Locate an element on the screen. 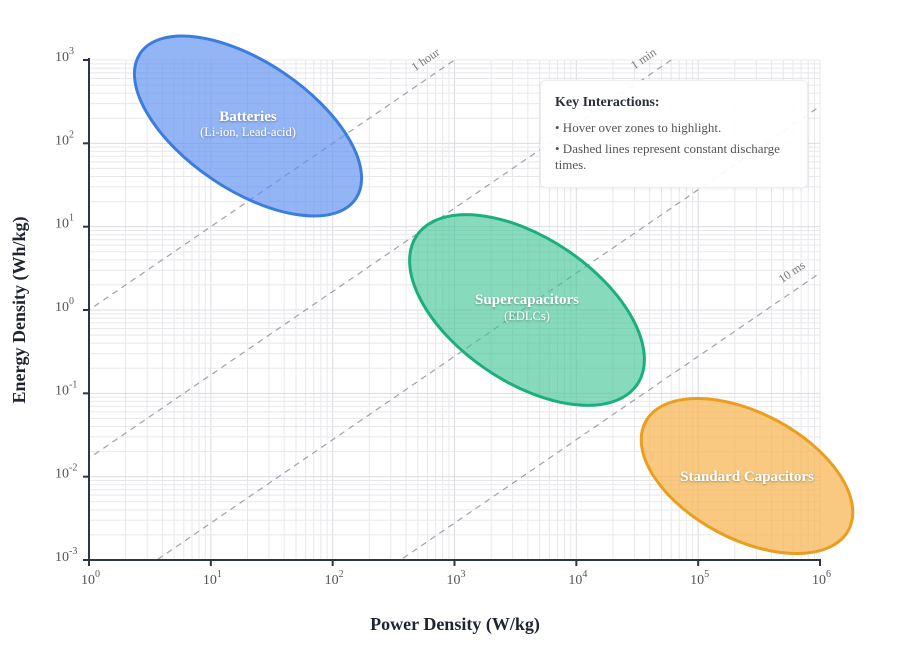 The height and width of the screenshot is (650, 900). y-tick-label: 10⁰ is located at coordinates (64, 305).